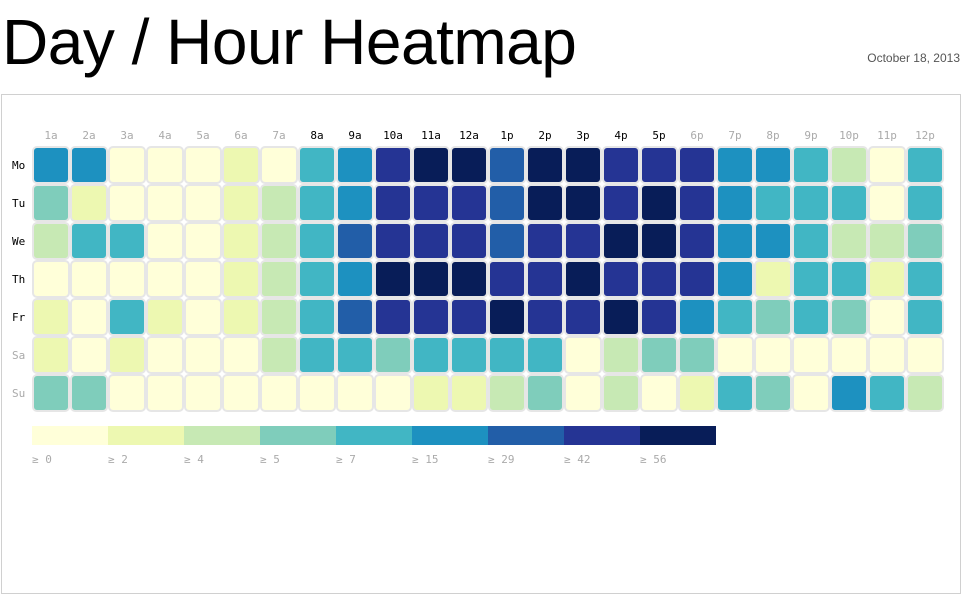  What do you see at coordinates (240, 135) in the screenshot?
I see `hour-label: 6a` at bounding box center [240, 135].